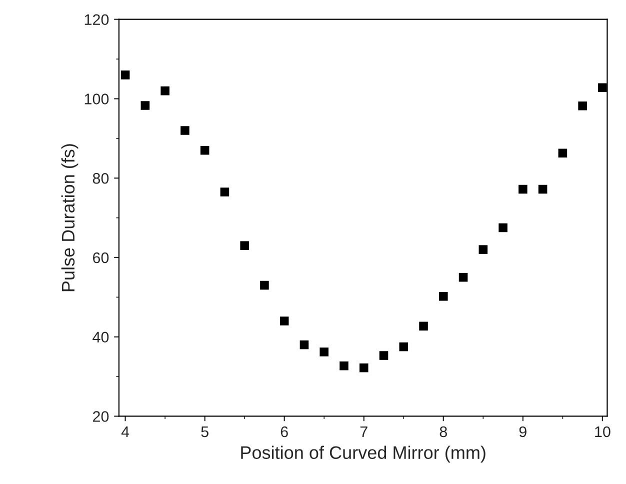  Describe the element at coordinates (101, 258) in the screenshot. I see `y-tick-label: 60` at that location.